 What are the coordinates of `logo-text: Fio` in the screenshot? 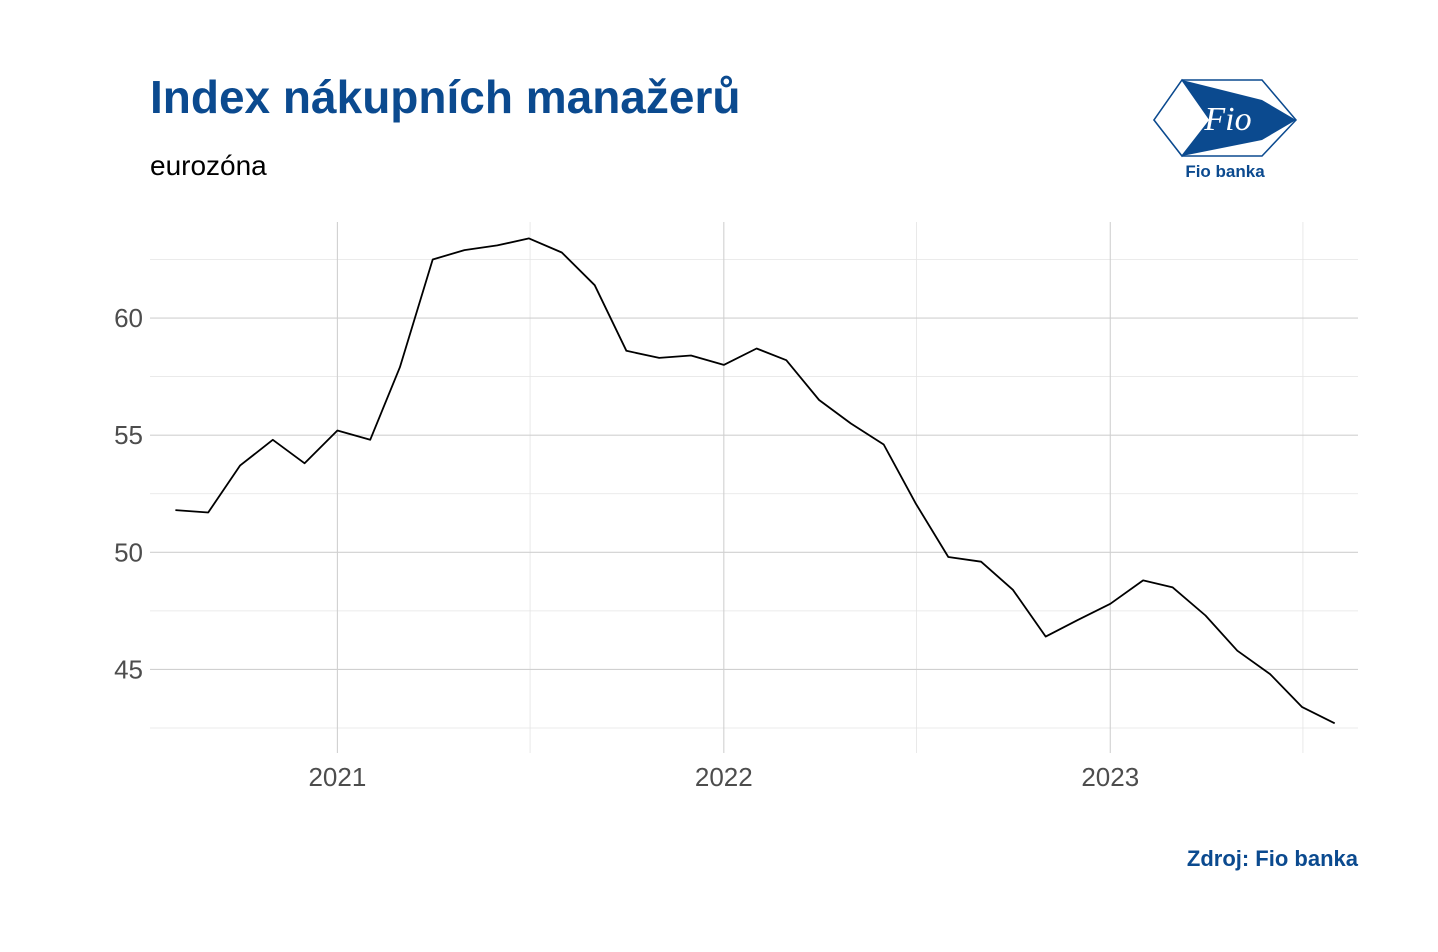 It's located at (1227, 119).